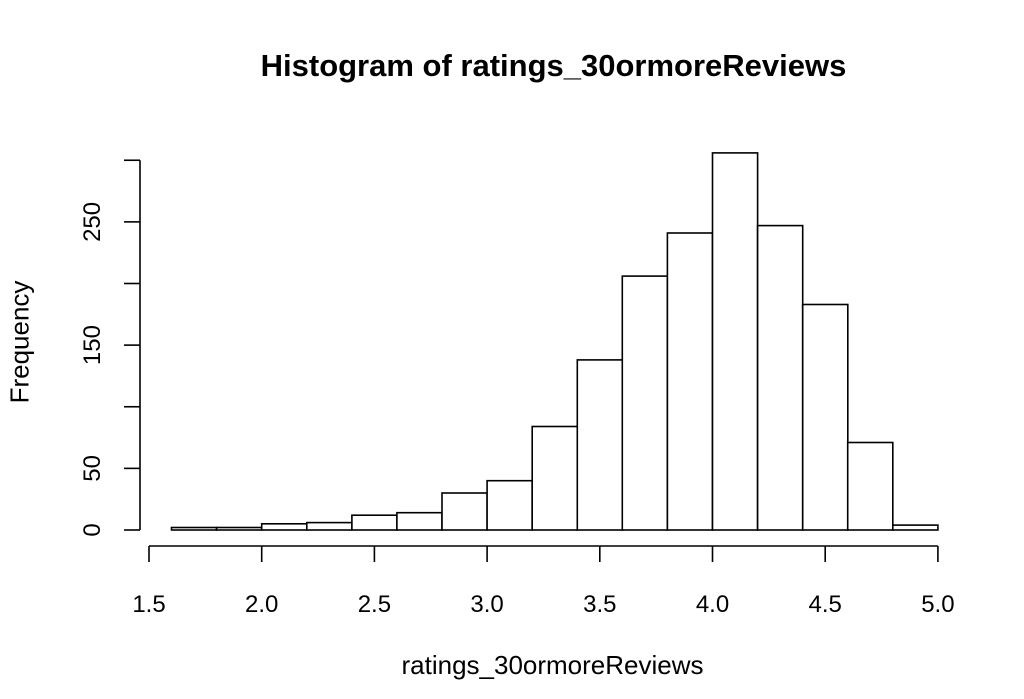 The height and width of the screenshot is (699, 1024). What do you see at coordinates (825, 604) in the screenshot?
I see `x-tick-label: 4.5` at bounding box center [825, 604].